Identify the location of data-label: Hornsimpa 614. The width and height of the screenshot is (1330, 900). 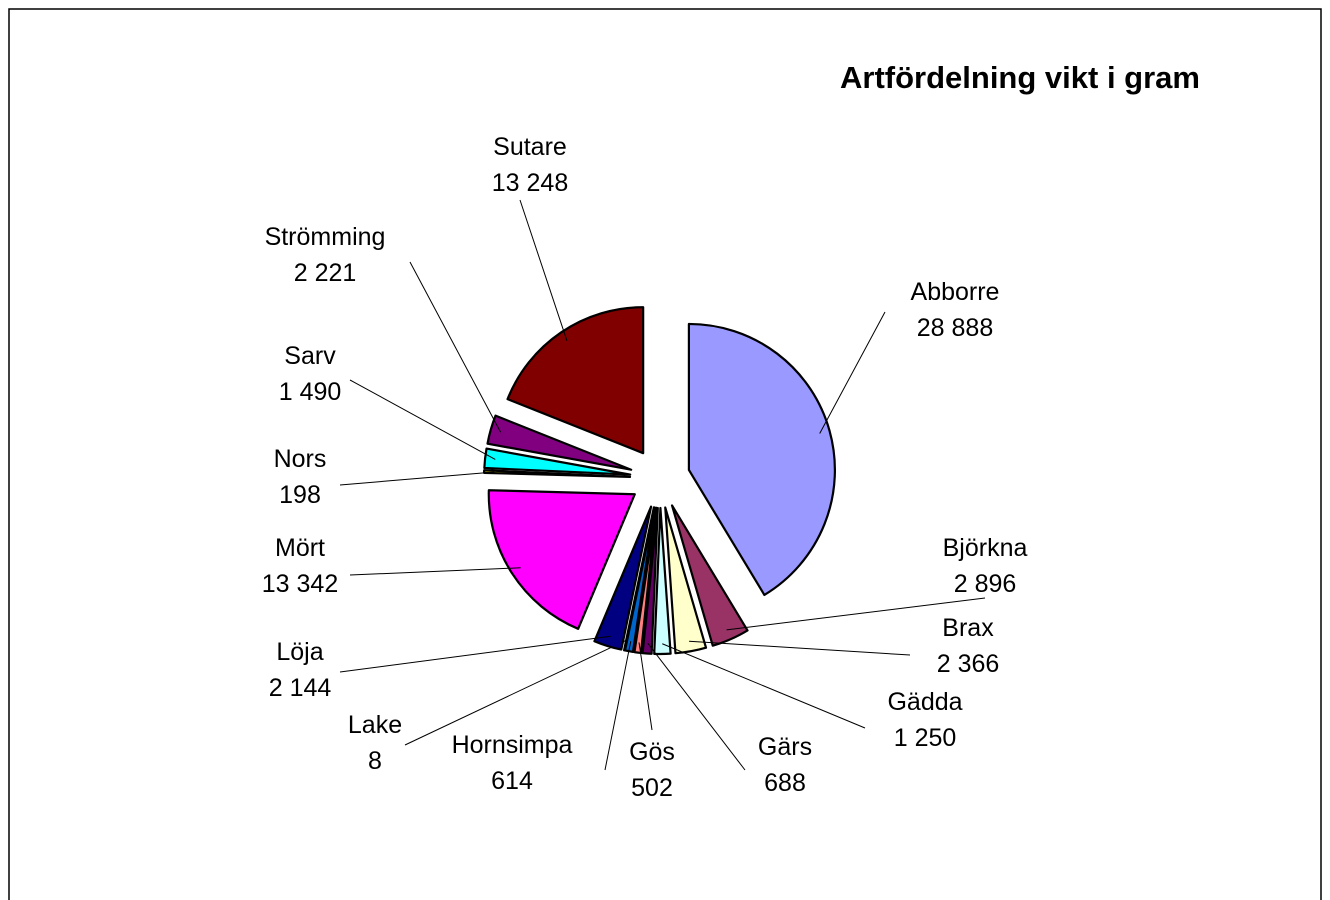
(512, 763).